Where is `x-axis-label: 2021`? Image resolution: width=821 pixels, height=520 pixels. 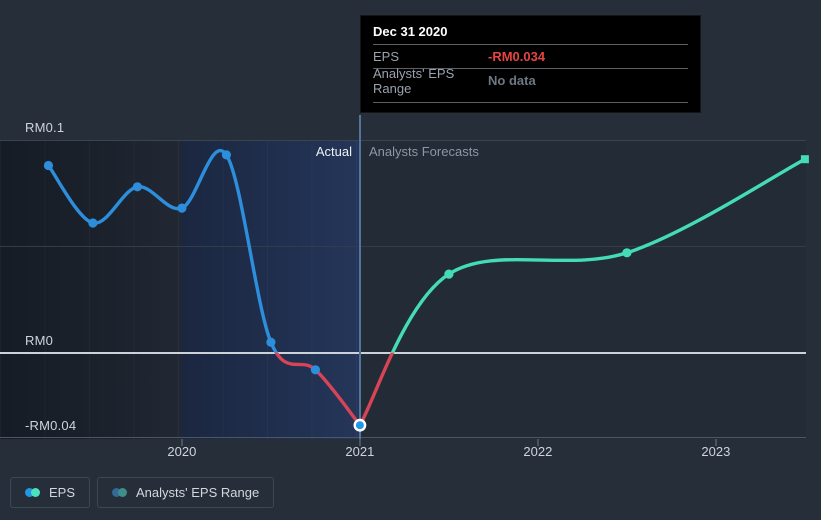
x-axis-label: 2021 is located at coordinates (360, 451).